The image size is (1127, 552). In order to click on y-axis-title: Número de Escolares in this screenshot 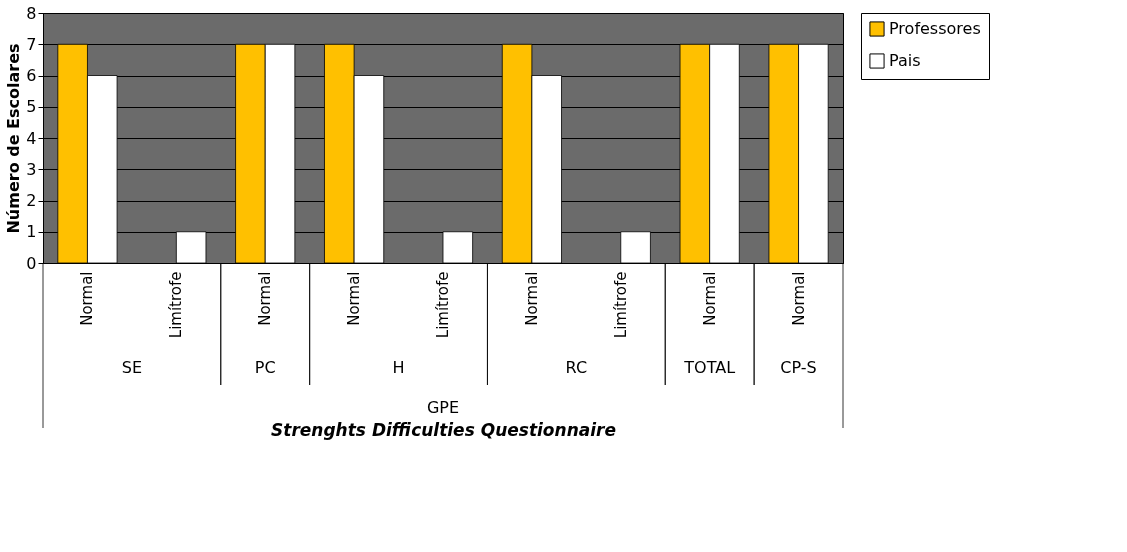, I will do `click(14, 138)`.